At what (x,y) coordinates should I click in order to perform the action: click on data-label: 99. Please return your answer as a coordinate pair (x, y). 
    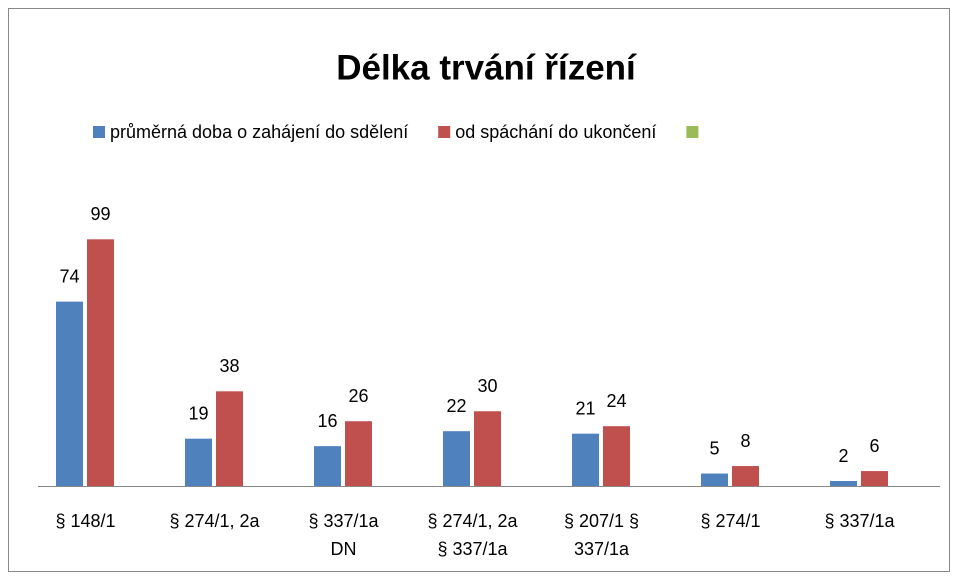
    Looking at the image, I should click on (100, 214).